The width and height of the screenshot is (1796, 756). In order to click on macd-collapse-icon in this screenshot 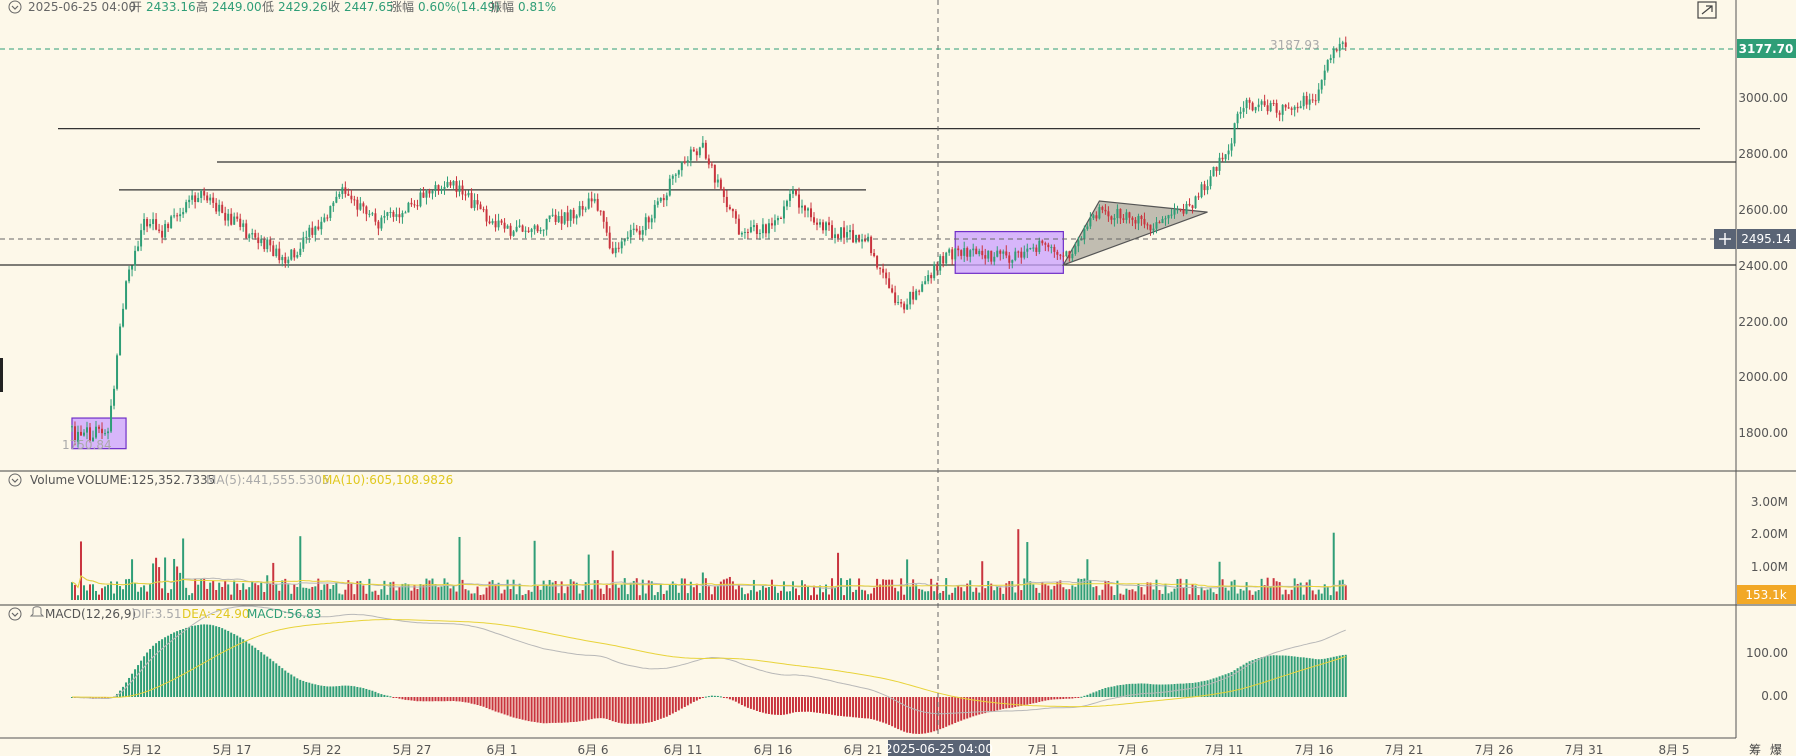, I will do `click(15, 614)`.